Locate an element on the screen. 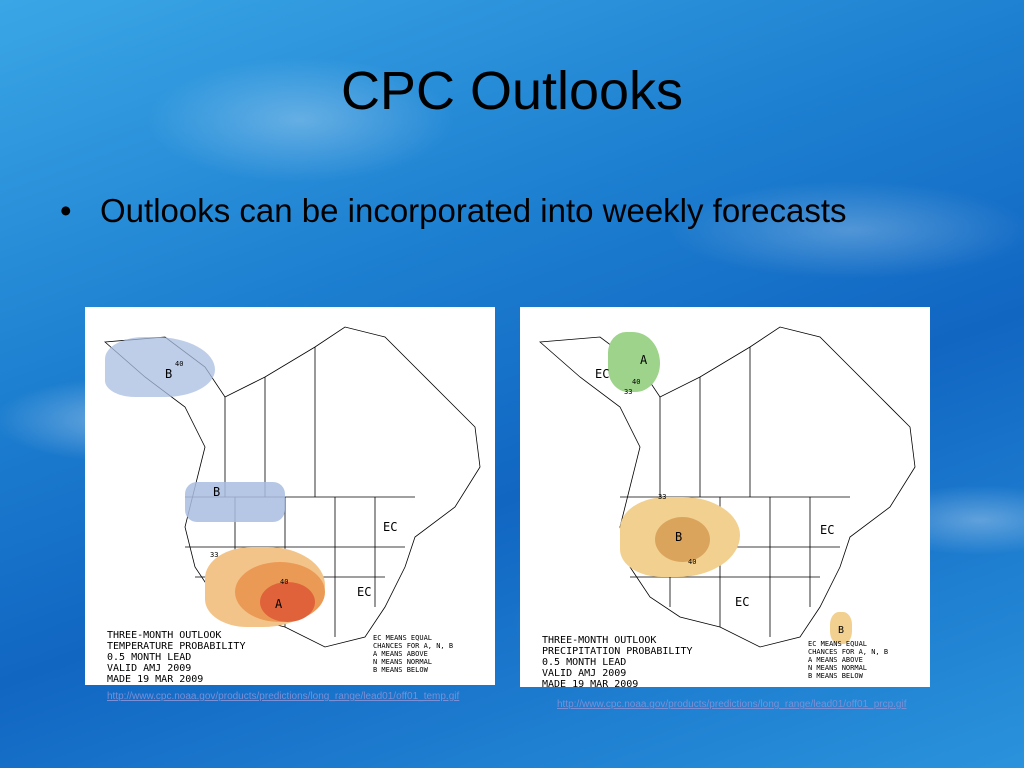 This screenshot has width=1024, height=768. slide-title: CPC Outlooks is located at coordinates (512, 91).